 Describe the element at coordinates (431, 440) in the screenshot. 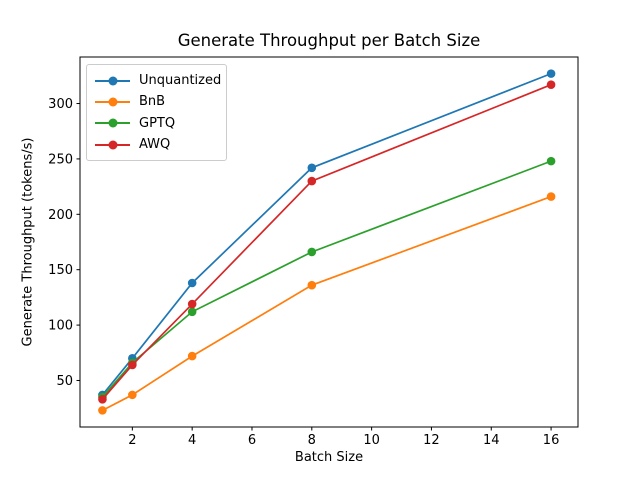

I see `x-tick-label: 12` at that location.